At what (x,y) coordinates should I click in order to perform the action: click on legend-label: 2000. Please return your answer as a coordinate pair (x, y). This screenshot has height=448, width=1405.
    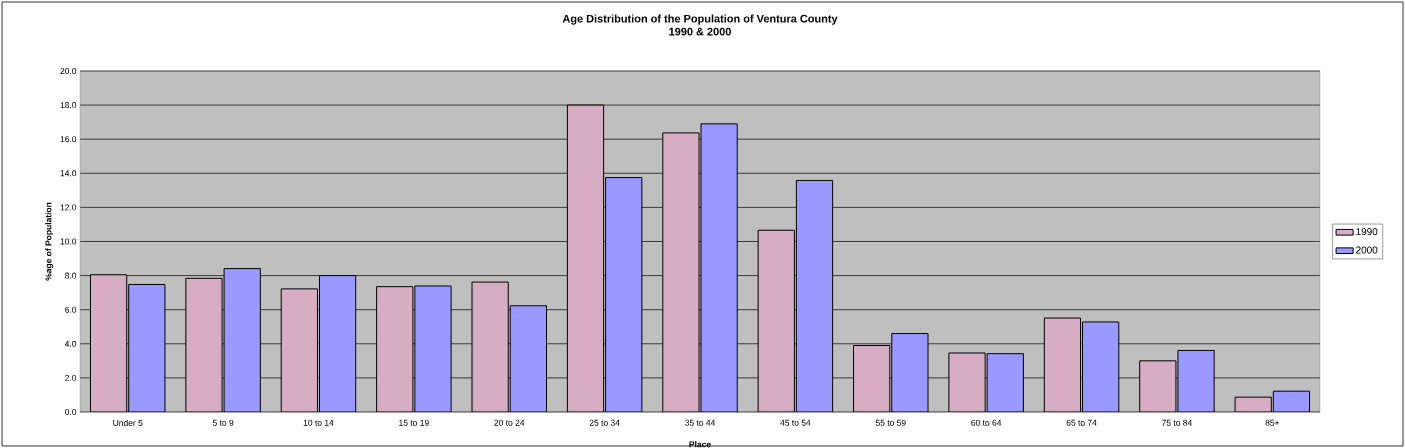
    Looking at the image, I should click on (1367, 250).